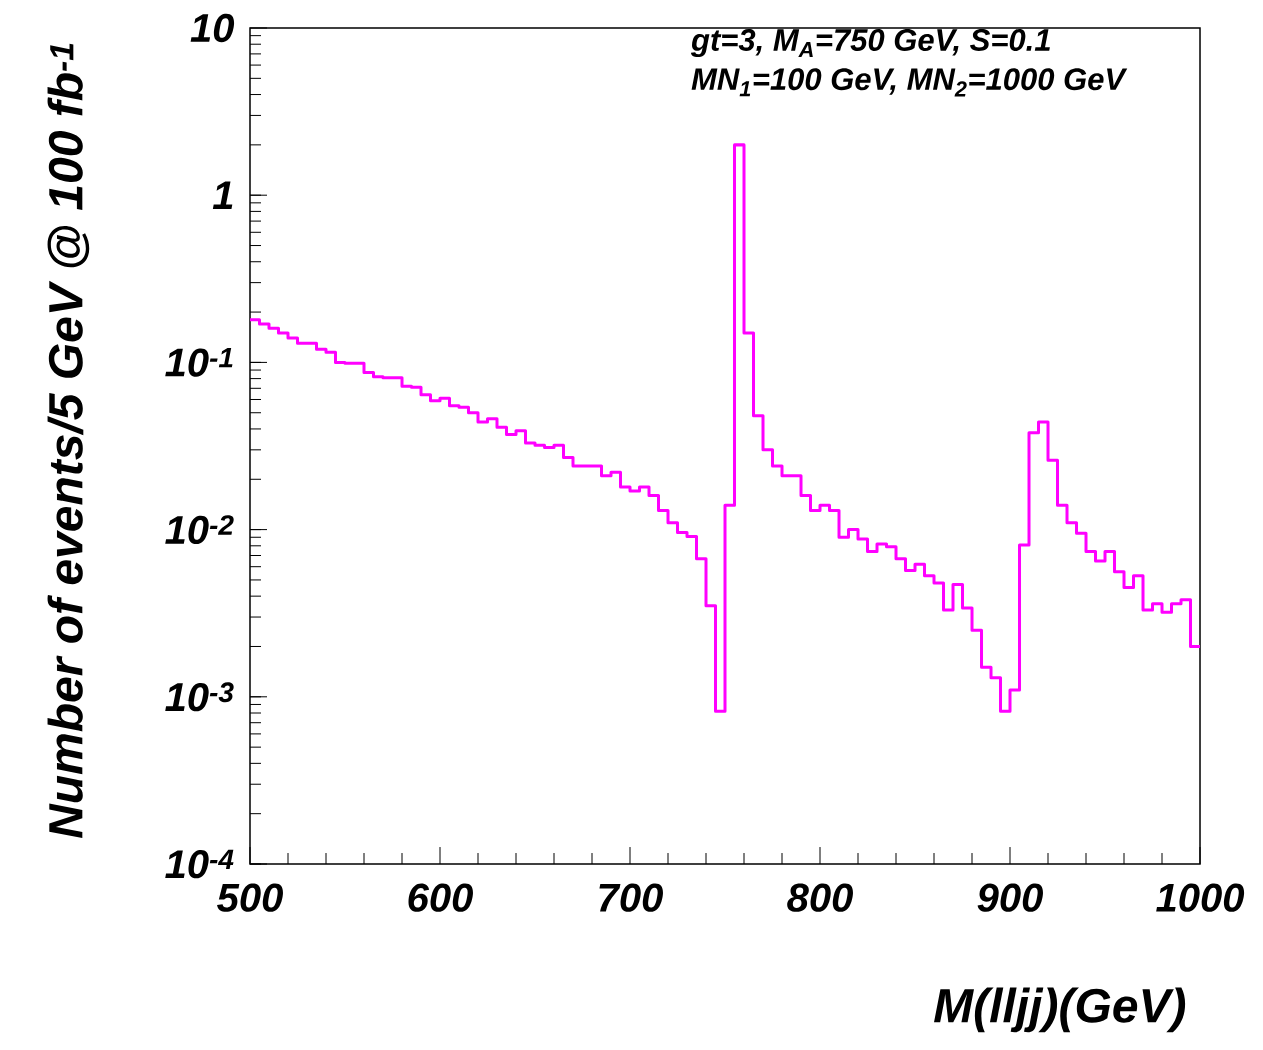 Image resolution: width=1263 pixels, height=1050 pixels. What do you see at coordinates (212, 28) in the screenshot?
I see `y-tick-label: 10` at bounding box center [212, 28].